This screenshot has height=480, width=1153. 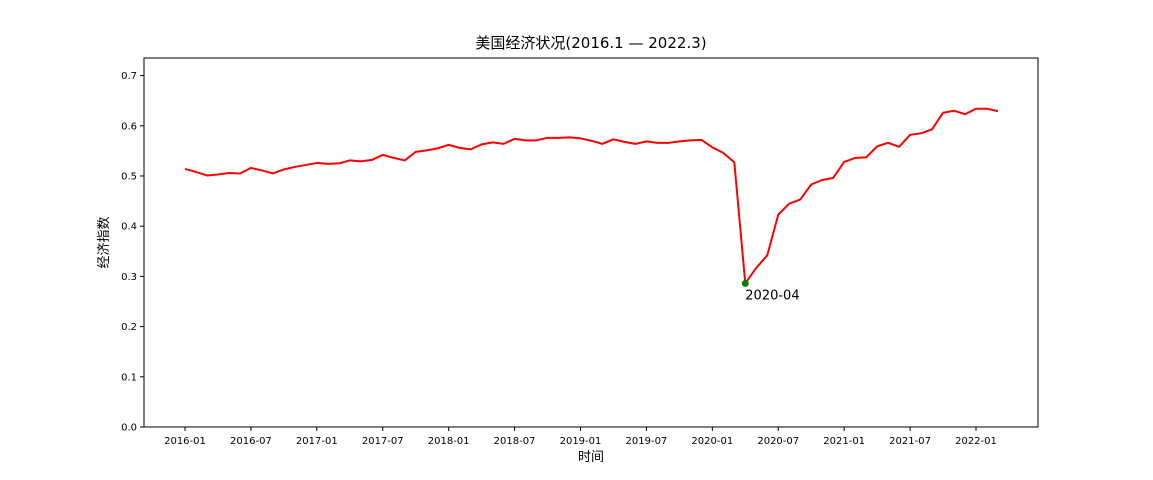 I want to click on y-tick-label: 0.4, so click(x=129, y=227).